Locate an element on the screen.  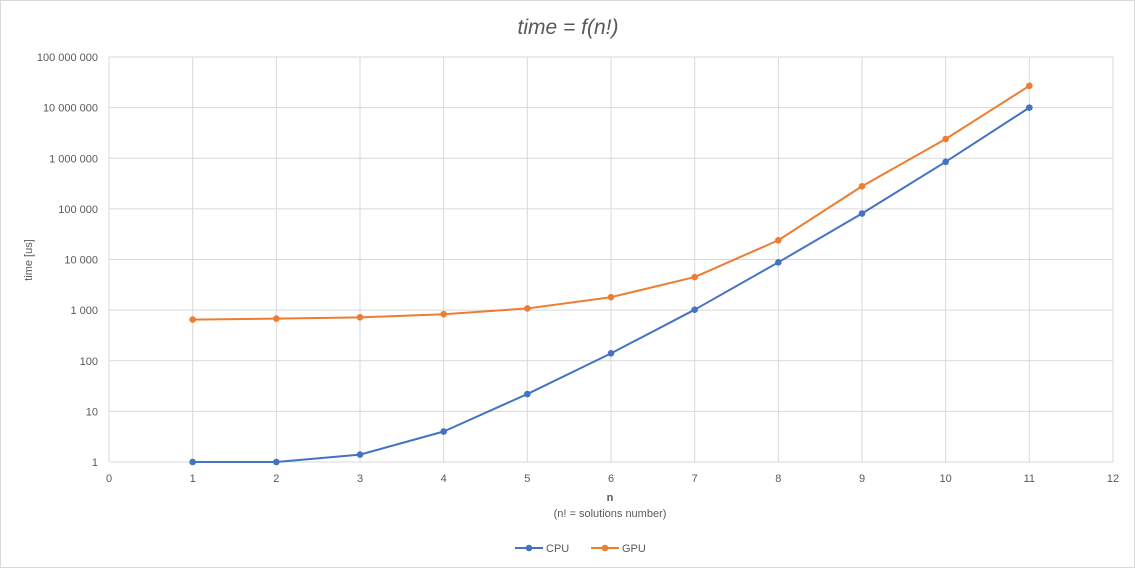
chart-title: time = f(n!) is located at coordinates (568, 27).